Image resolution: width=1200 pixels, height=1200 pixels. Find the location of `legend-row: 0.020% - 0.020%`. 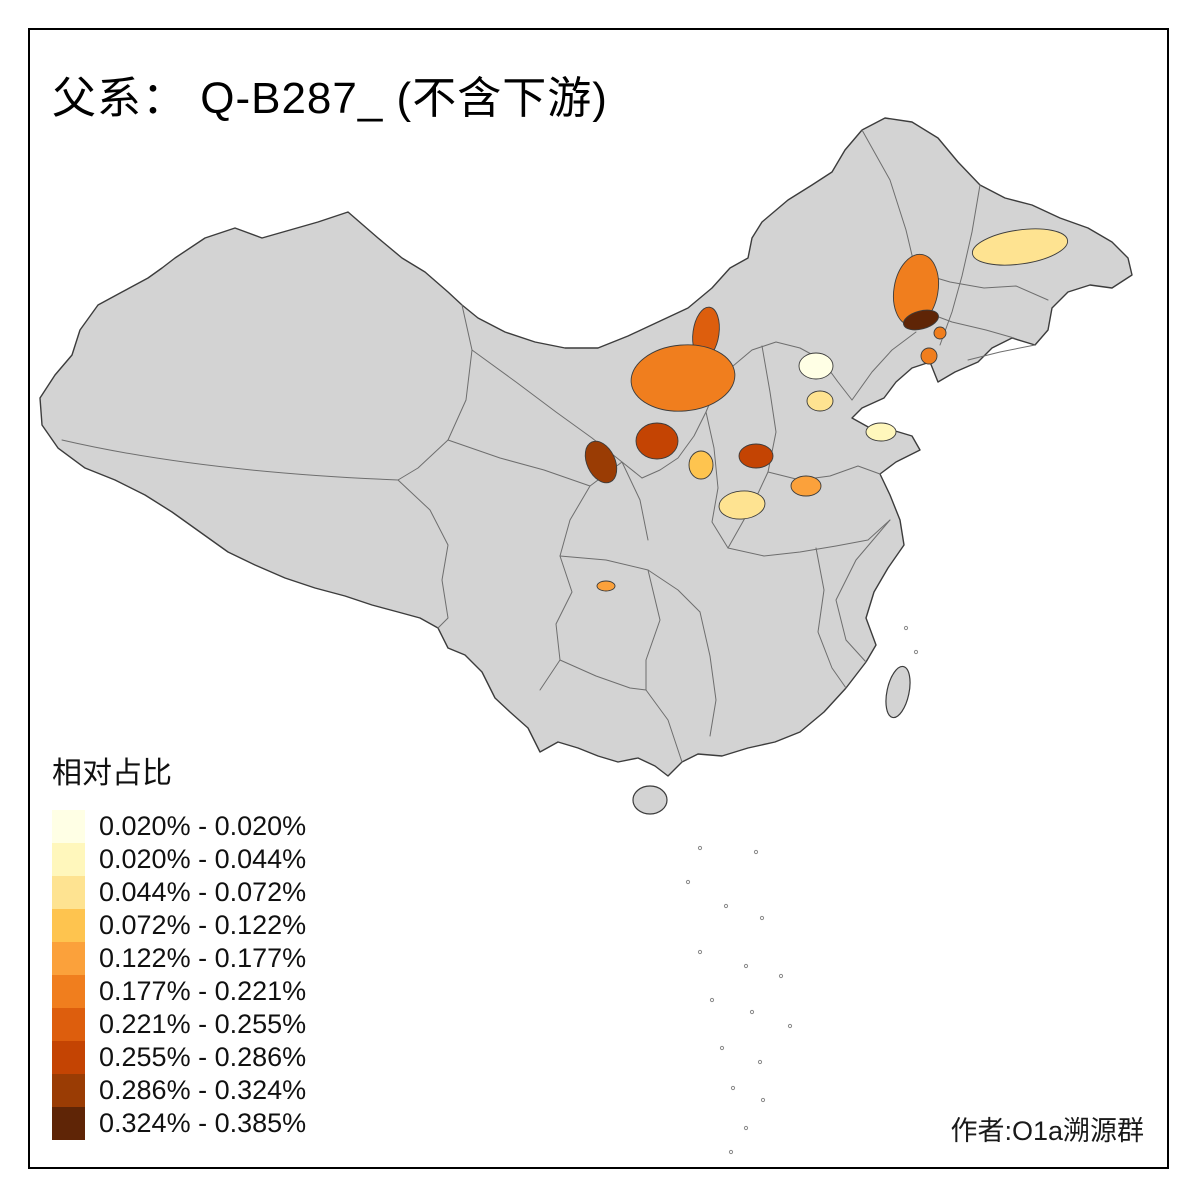

legend-row: 0.020% - 0.020% is located at coordinates (212, 826).